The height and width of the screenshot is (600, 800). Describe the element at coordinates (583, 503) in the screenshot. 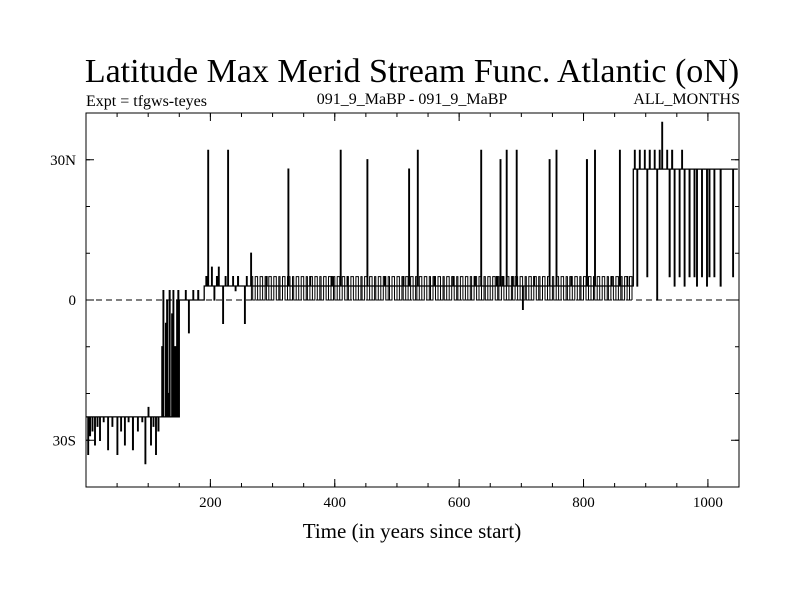

I see `x-tick-label: 800` at that location.